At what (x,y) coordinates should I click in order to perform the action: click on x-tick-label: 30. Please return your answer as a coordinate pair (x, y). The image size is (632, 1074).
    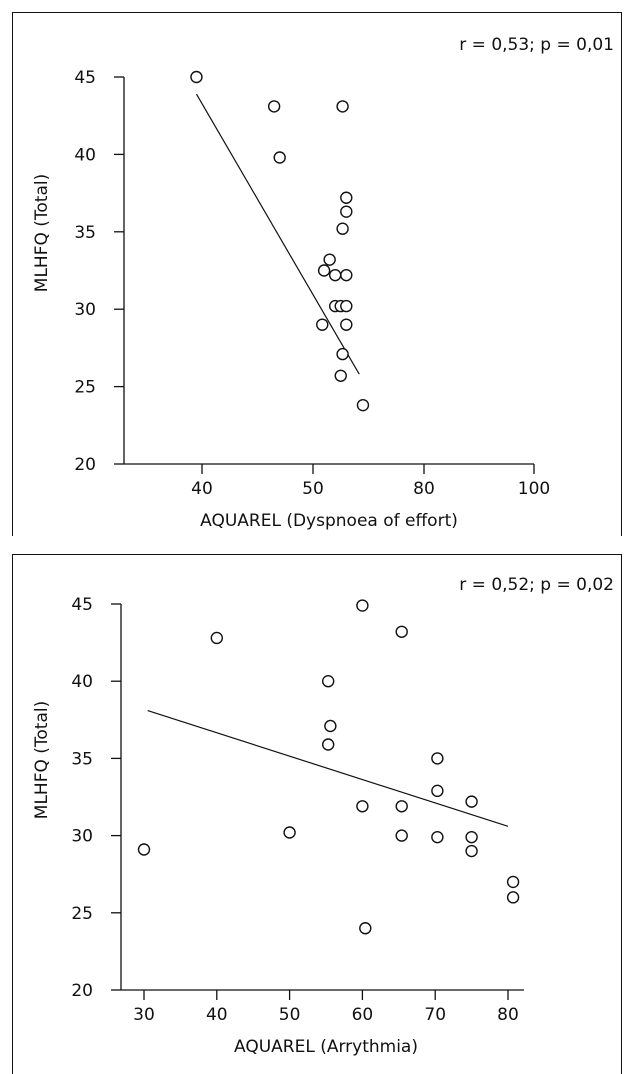
    Looking at the image, I should click on (144, 1015).